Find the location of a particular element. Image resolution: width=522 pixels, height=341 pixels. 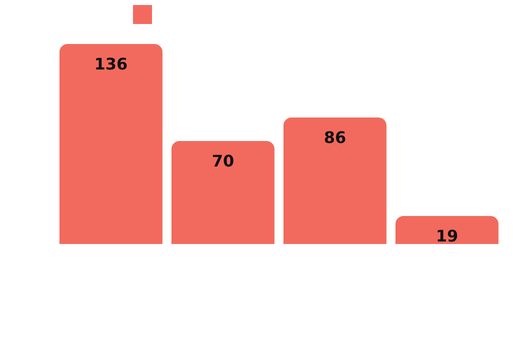

data-label: 86 is located at coordinates (335, 137).